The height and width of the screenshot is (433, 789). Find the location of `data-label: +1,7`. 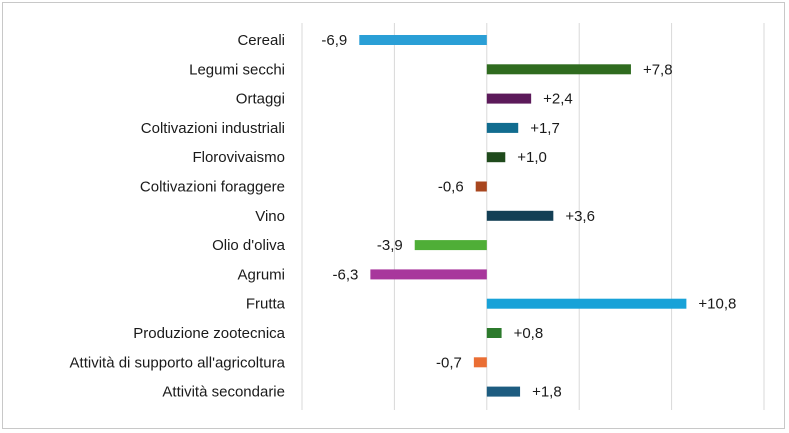

data-label: +1,7 is located at coordinates (545, 128).